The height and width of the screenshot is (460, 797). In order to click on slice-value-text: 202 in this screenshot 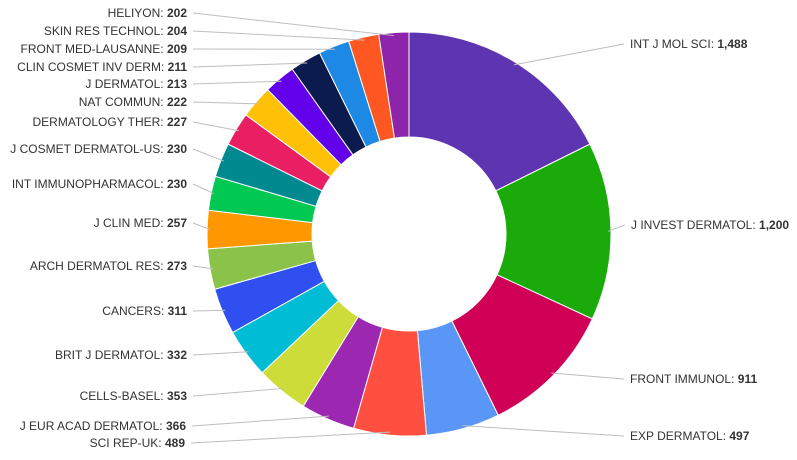, I will do `click(177, 13)`.